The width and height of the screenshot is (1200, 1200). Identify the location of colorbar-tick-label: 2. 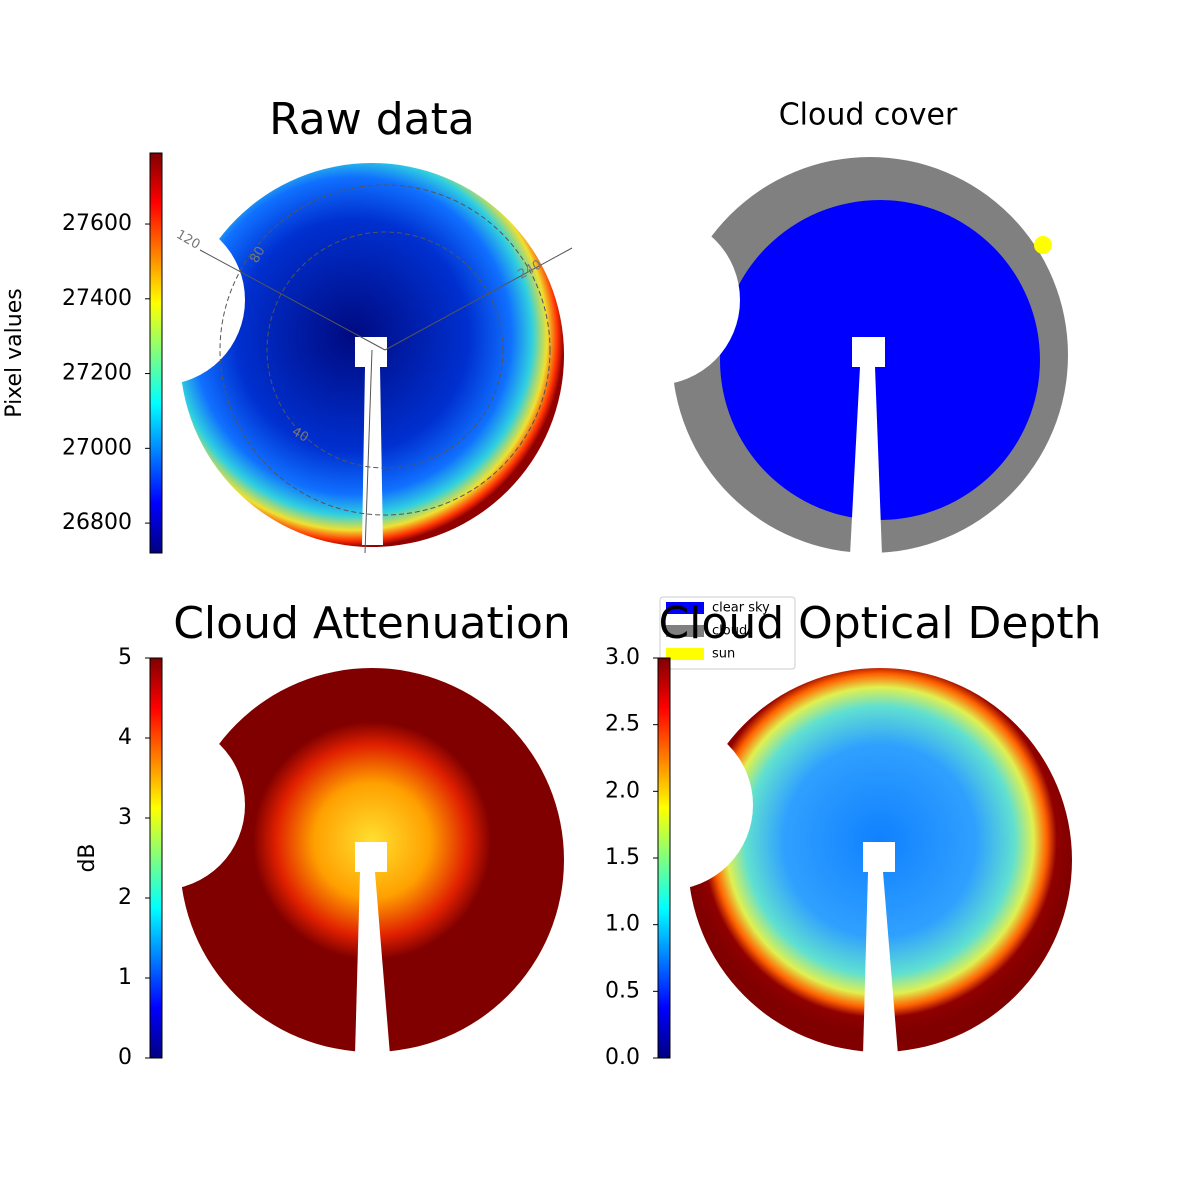
(125, 897).